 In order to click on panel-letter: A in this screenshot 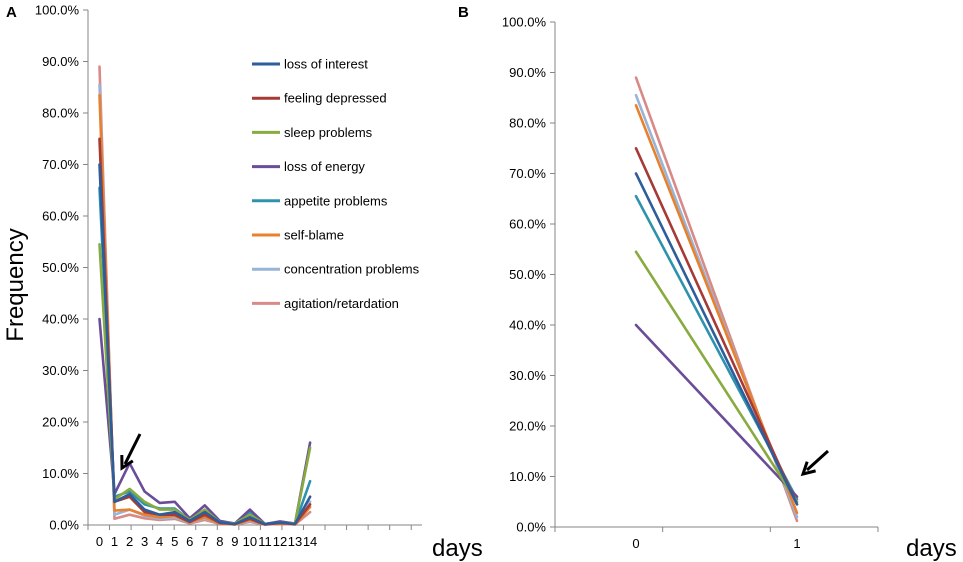, I will do `click(11, 12)`.